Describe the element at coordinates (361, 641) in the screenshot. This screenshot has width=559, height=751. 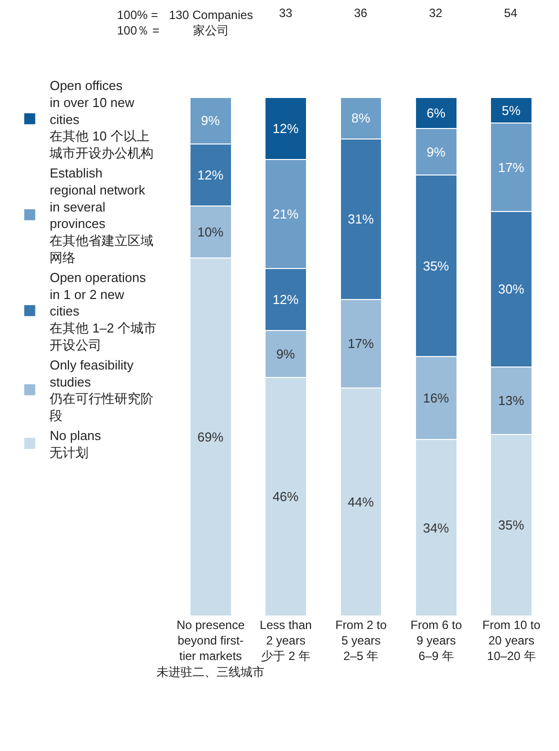
I see `x-tick-label: From 2 to 5 years 2–5 年` at that location.